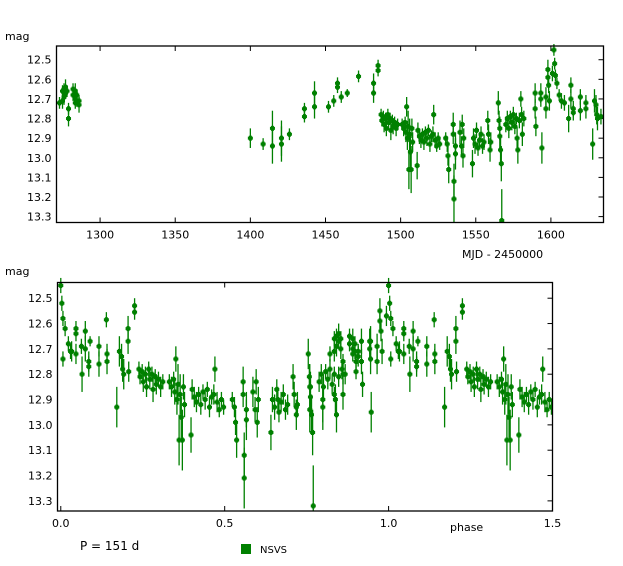  What do you see at coordinates (39, 217) in the screenshot?
I see `y-tick-label: 13.3` at bounding box center [39, 217].